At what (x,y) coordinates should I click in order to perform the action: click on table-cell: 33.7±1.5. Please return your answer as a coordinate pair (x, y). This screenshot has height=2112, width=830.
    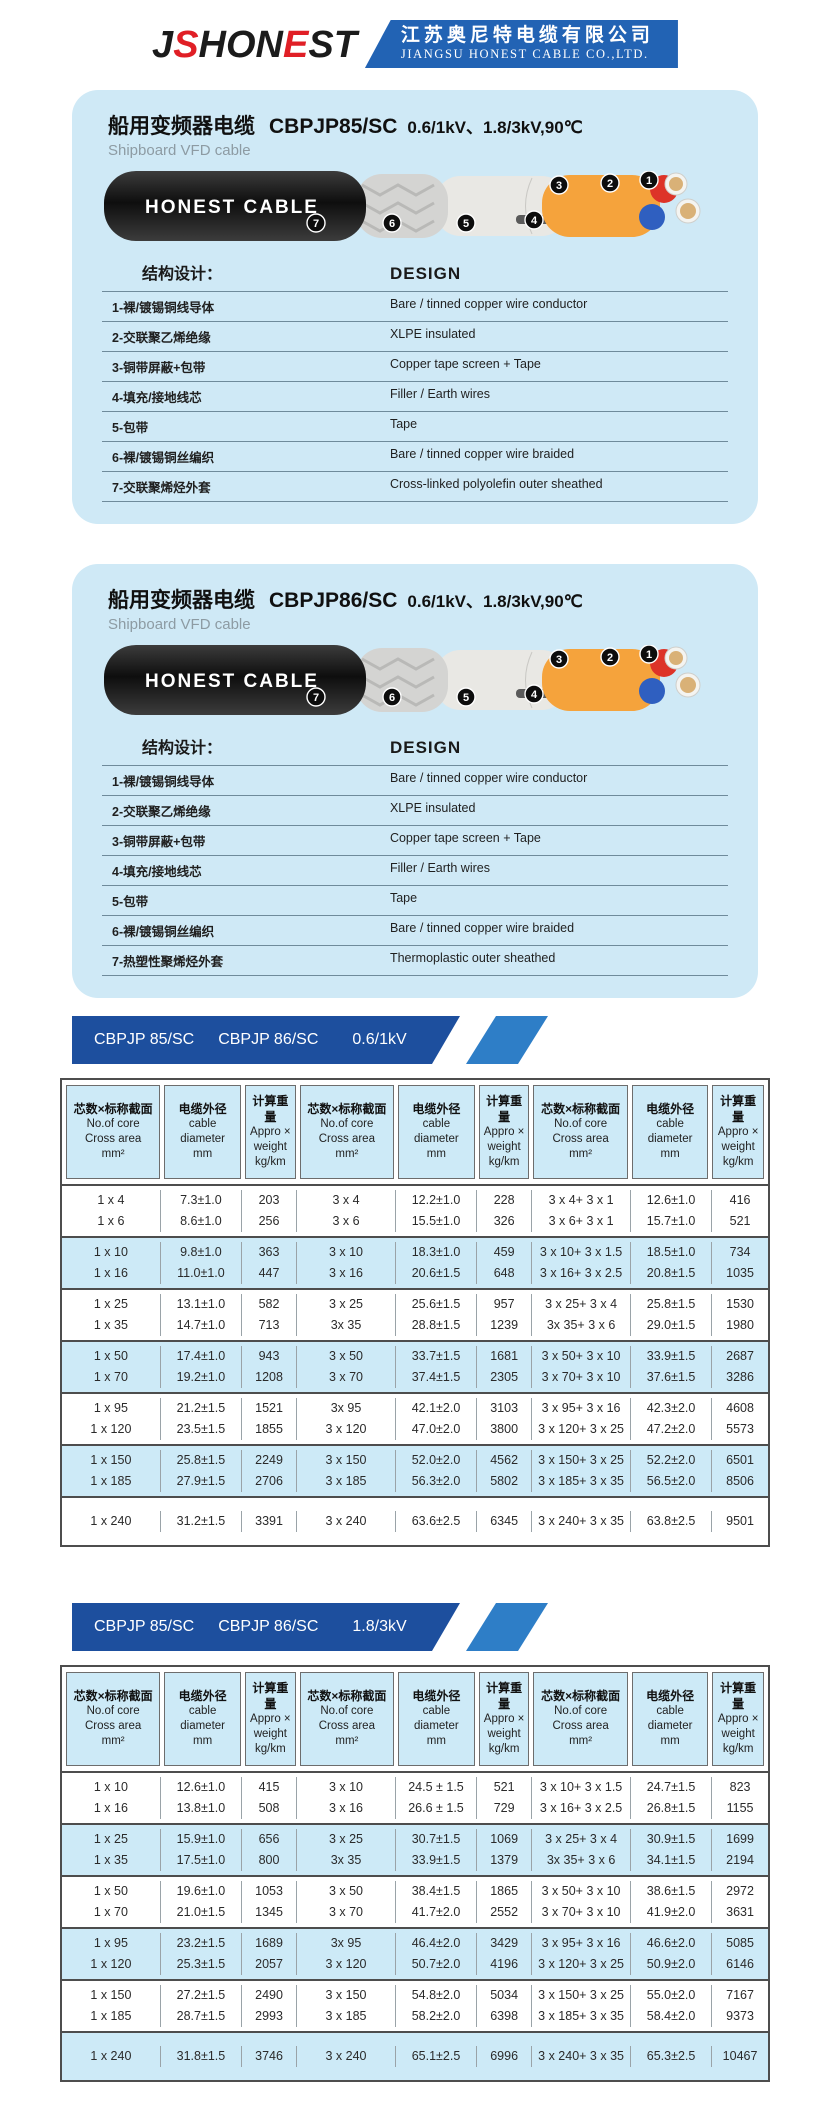
    Looking at the image, I should click on (437, 1356).